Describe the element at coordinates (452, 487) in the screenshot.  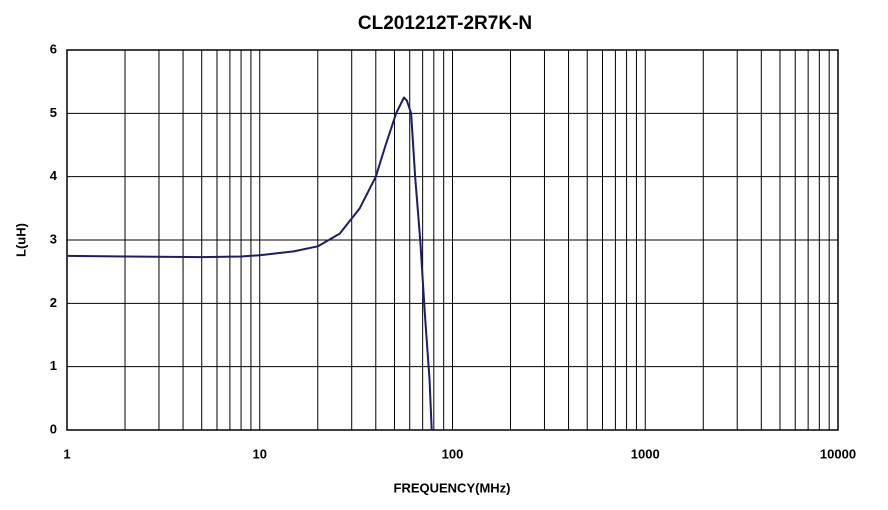
I see `x-axis-label: FREQUENCY(MHz)` at that location.